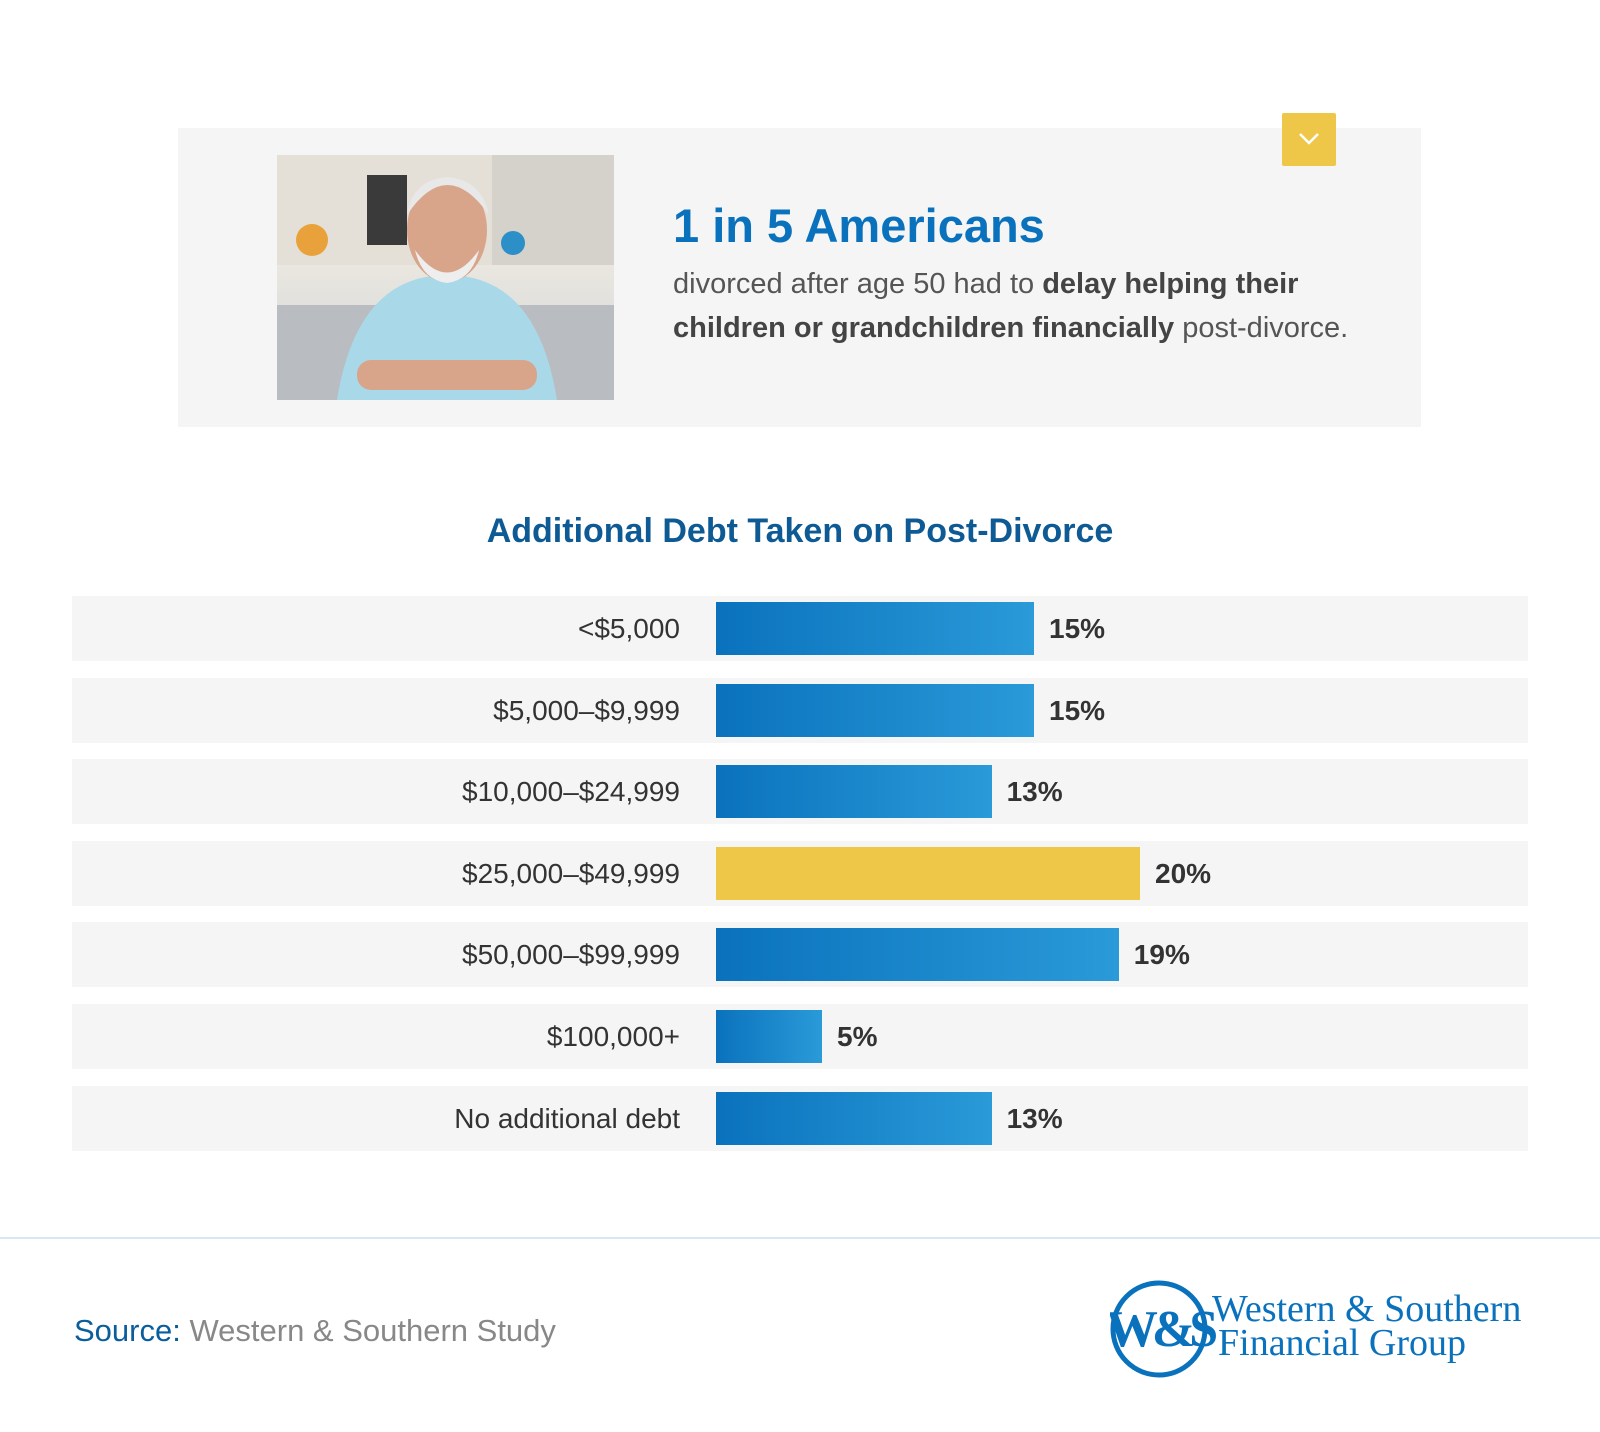 This screenshot has height=1432, width=1600. I want to click on svg-text: W&S, so click(1163, 1329).